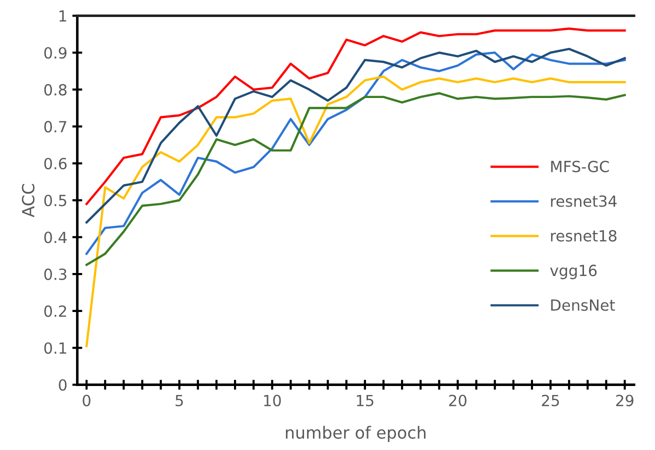 The image size is (655, 450). I want to click on x-tick-label: 25, so click(550, 400).